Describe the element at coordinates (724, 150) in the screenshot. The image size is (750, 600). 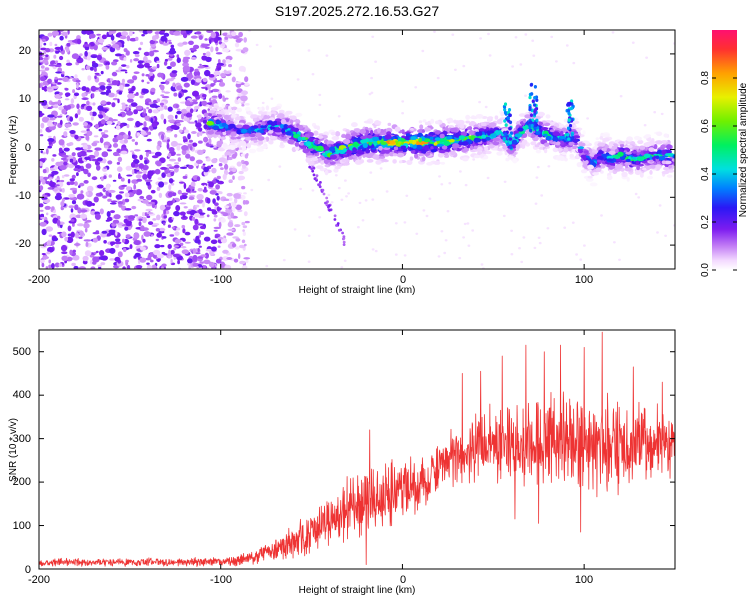
I see `colorbar-gradient` at that location.